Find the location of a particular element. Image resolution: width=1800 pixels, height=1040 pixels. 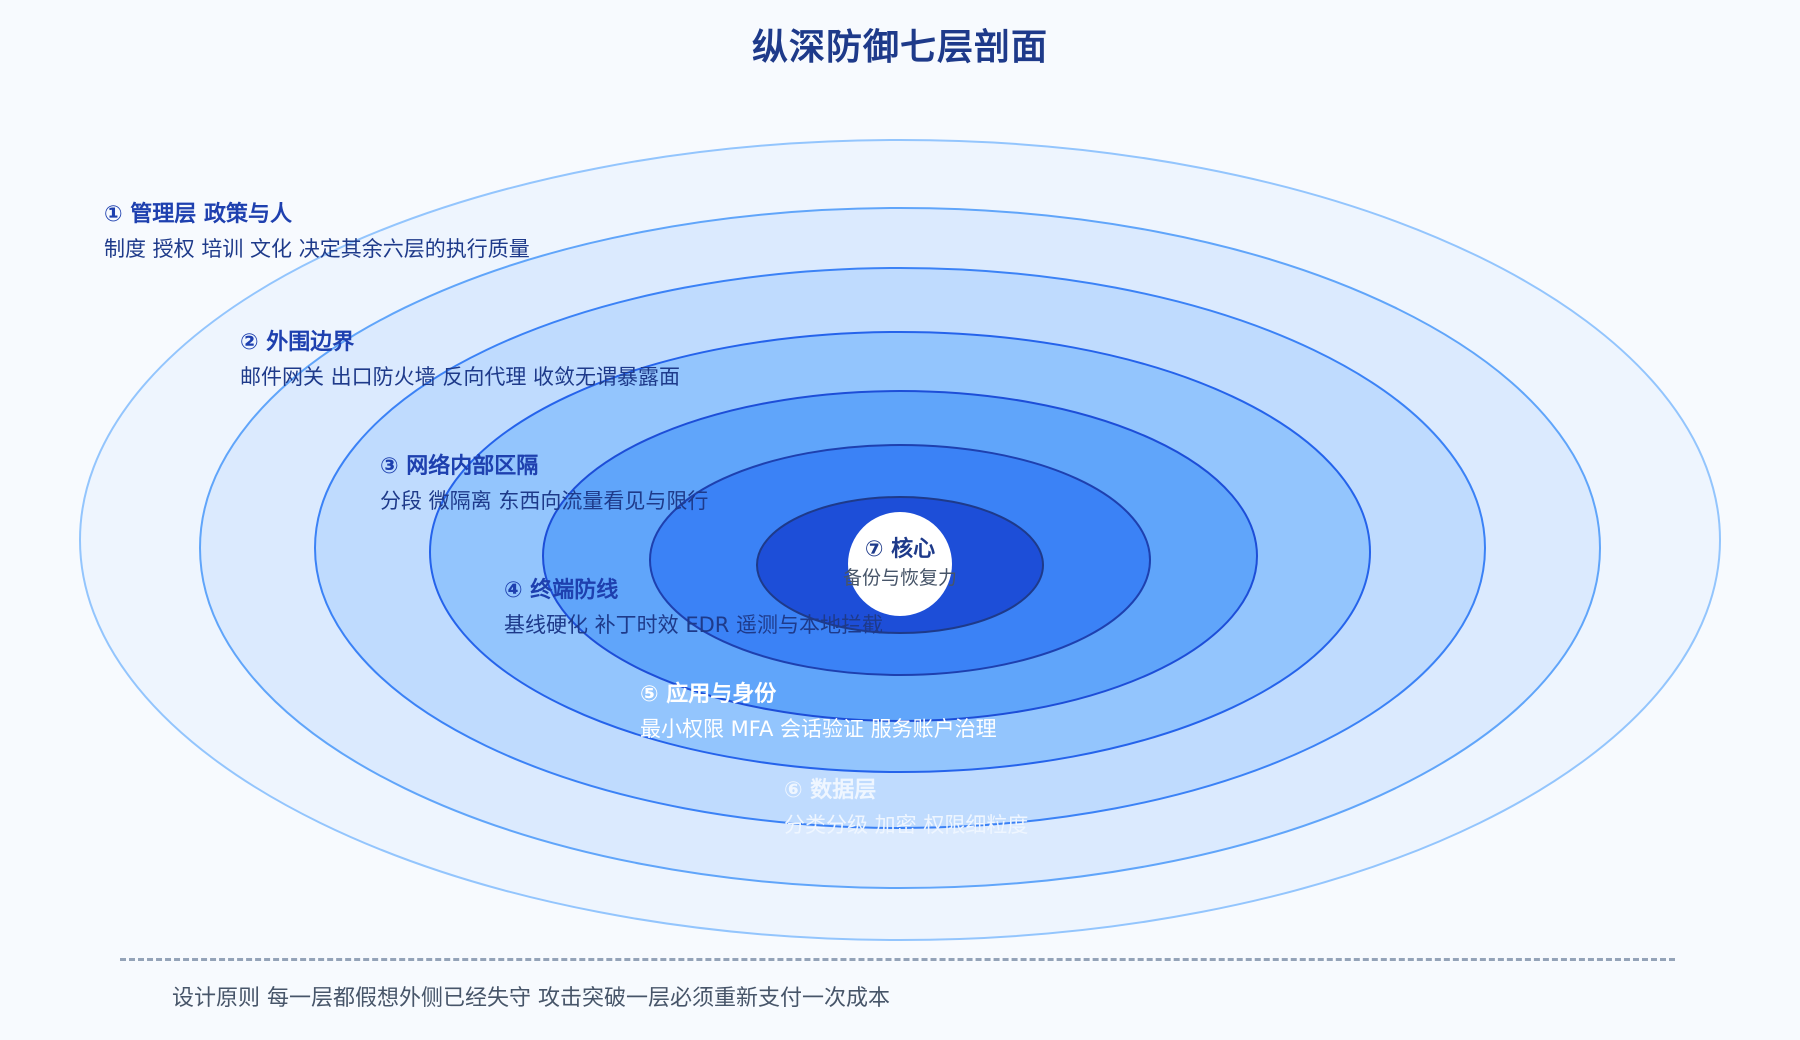

core-badge is located at coordinates (900, 564).